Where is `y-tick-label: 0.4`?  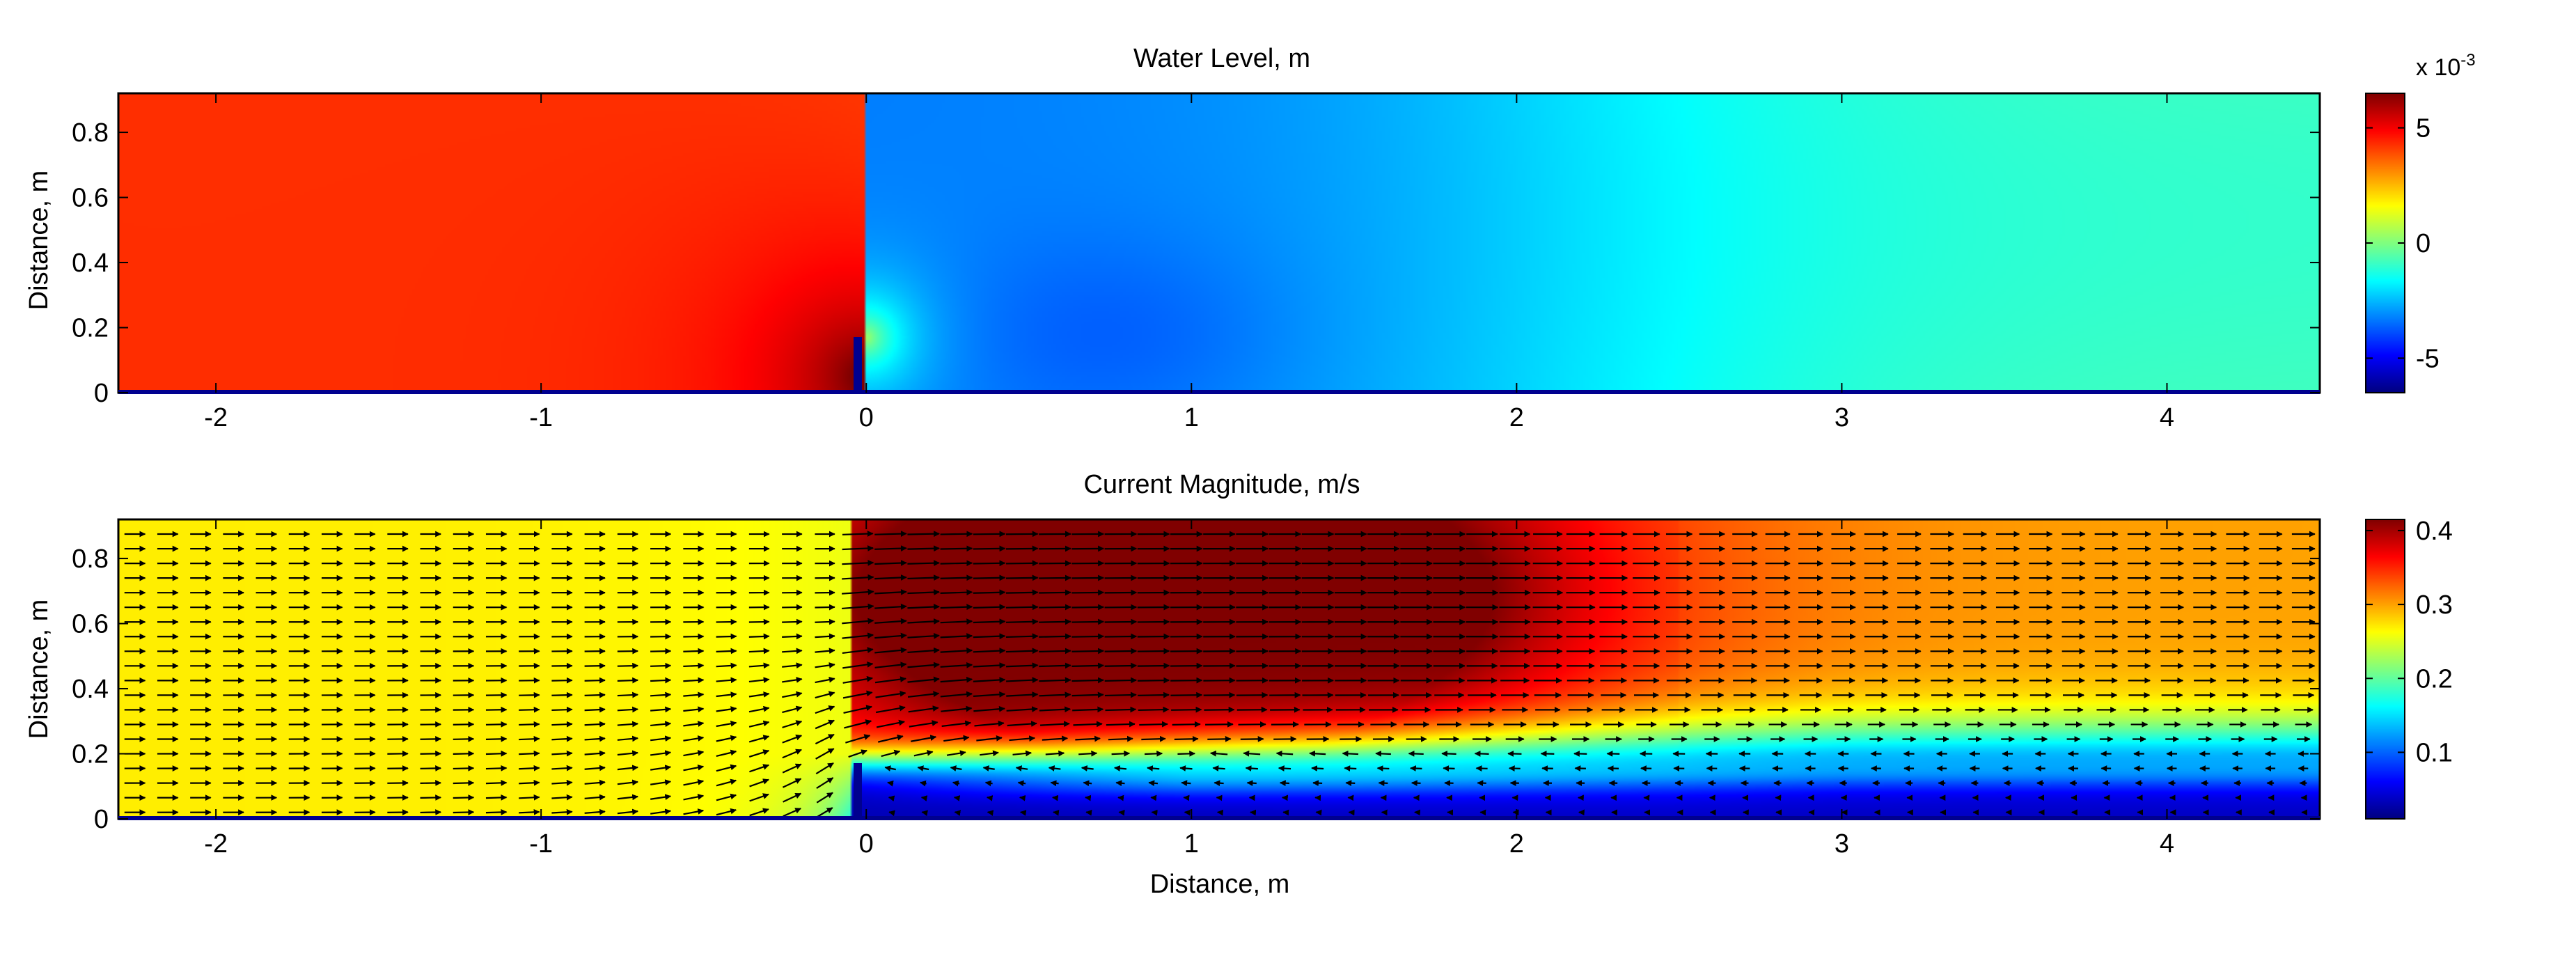 y-tick-label: 0.4 is located at coordinates (90, 263).